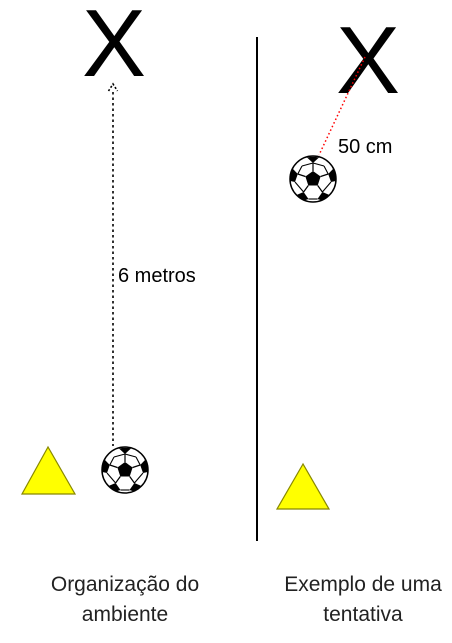 This screenshot has height=643, width=452. What do you see at coordinates (363, 614) in the screenshot?
I see `right-caption-line2: tentativa` at bounding box center [363, 614].